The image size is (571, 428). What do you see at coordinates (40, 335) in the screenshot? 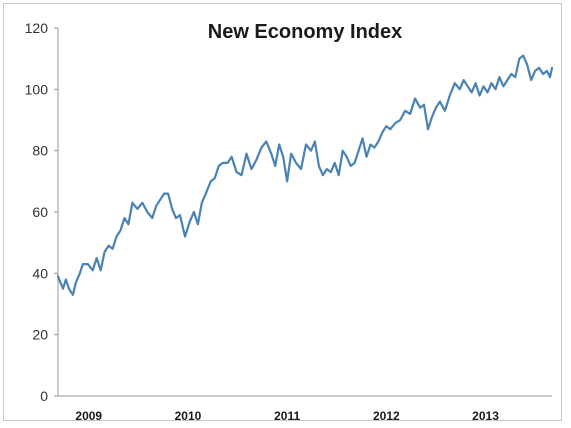
I see `y-tick-label: 20` at bounding box center [40, 335].